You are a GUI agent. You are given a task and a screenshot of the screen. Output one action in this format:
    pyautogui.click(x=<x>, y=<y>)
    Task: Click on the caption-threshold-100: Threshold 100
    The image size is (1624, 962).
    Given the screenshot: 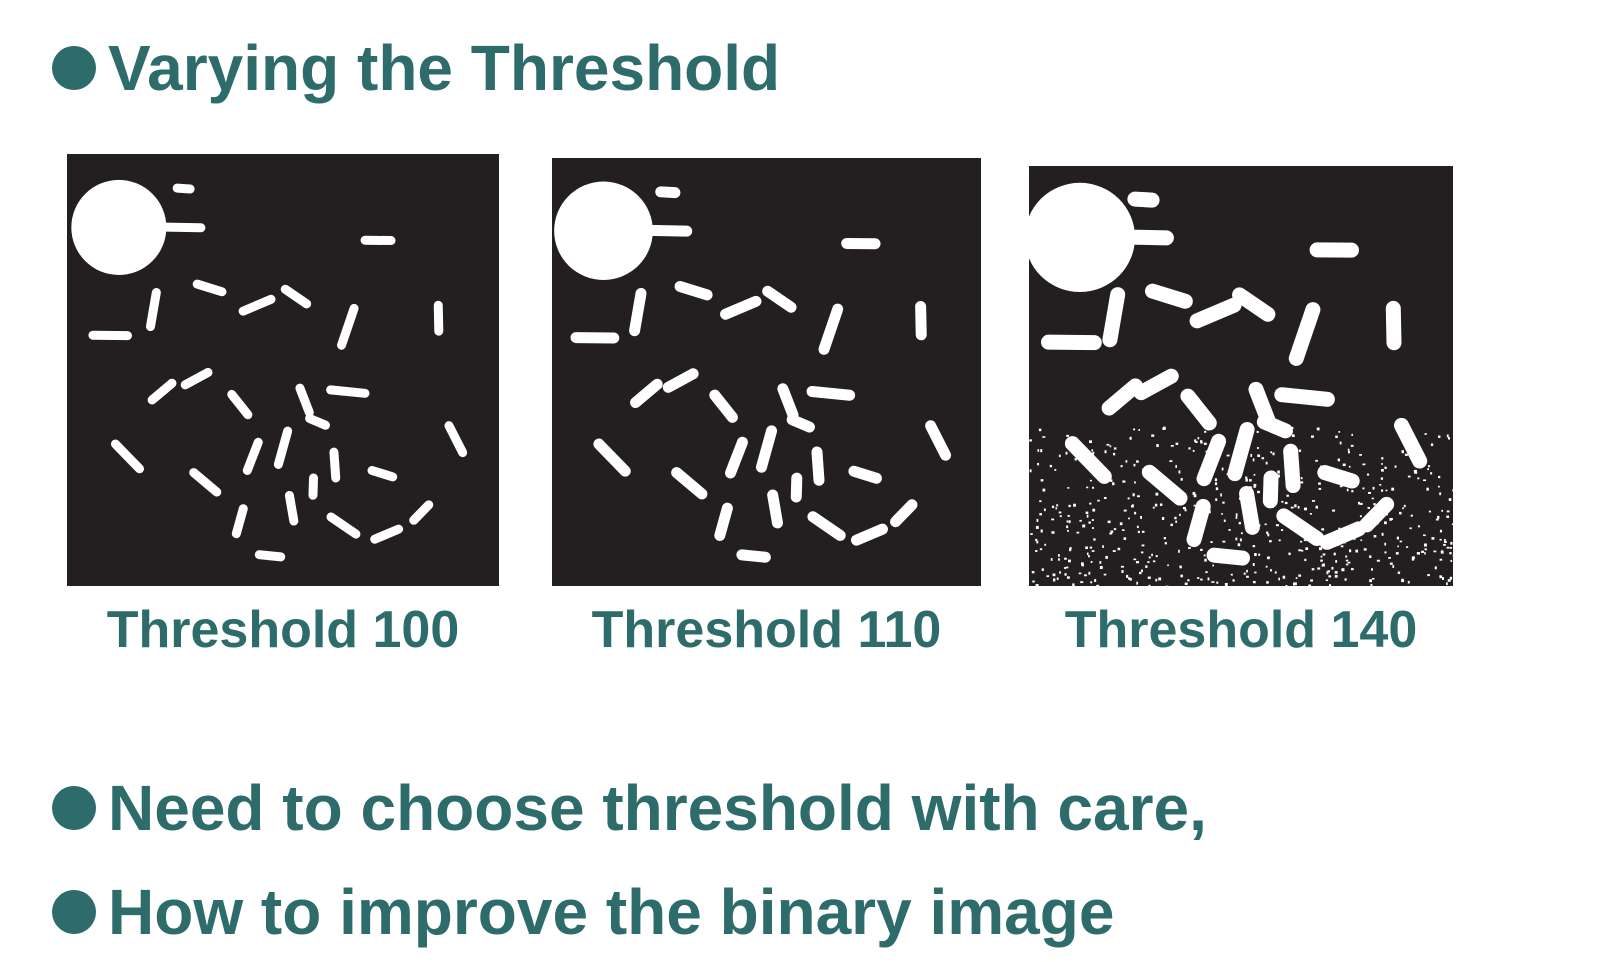 What is the action you would take?
    pyautogui.click(x=283, y=630)
    